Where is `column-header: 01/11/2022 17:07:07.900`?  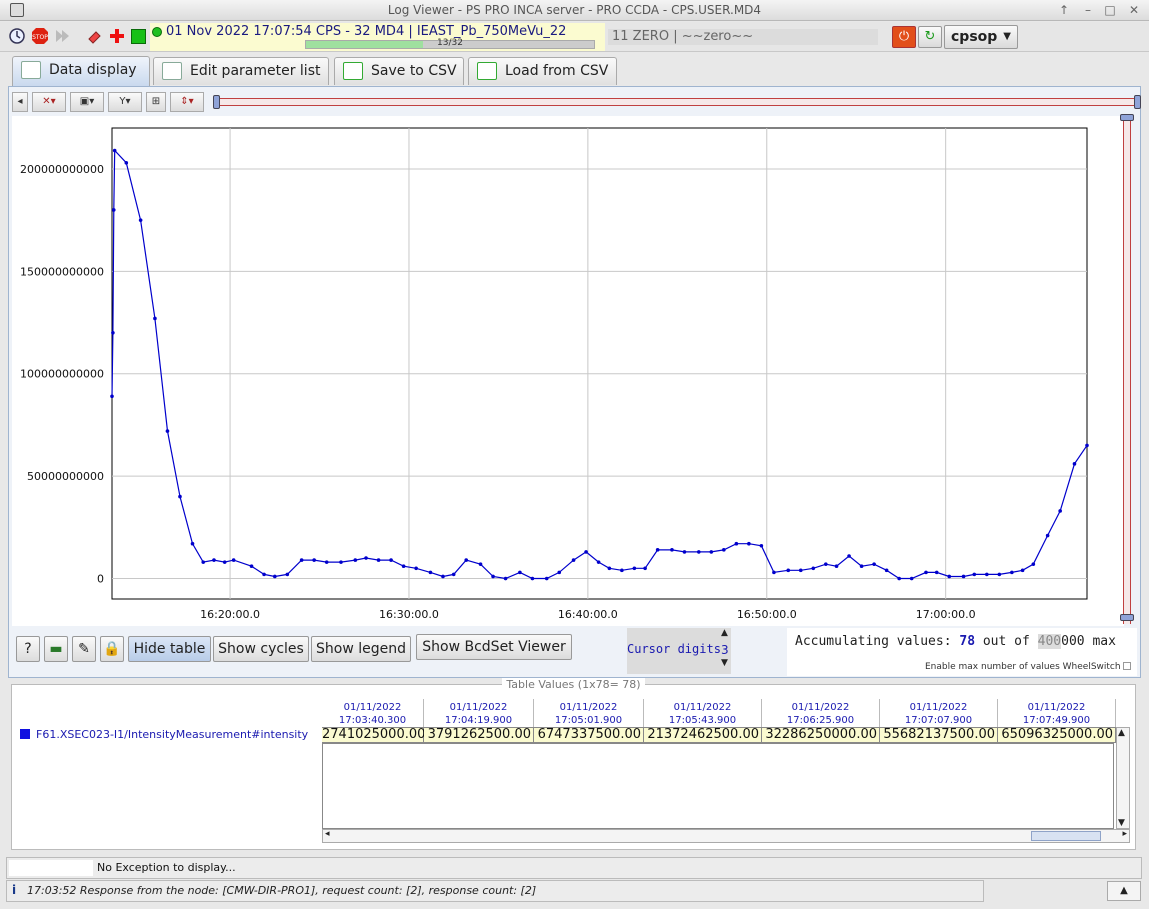
column-header: 01/11/2022 17:07:07.900 is located at coordinates (939, 713).